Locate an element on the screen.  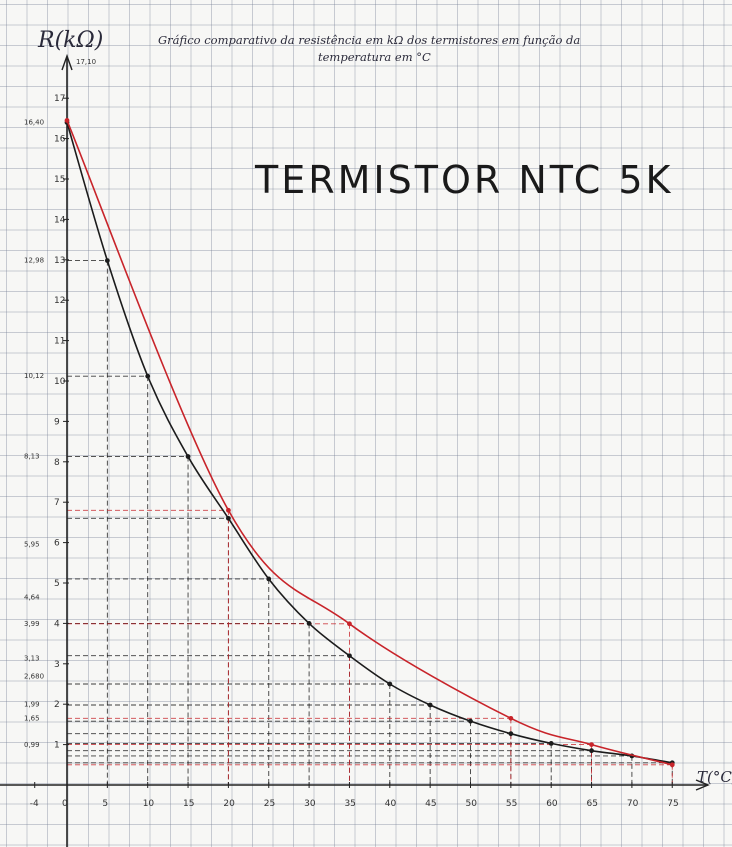
x-tick-label: 75 is located at coordinates (672, 804).